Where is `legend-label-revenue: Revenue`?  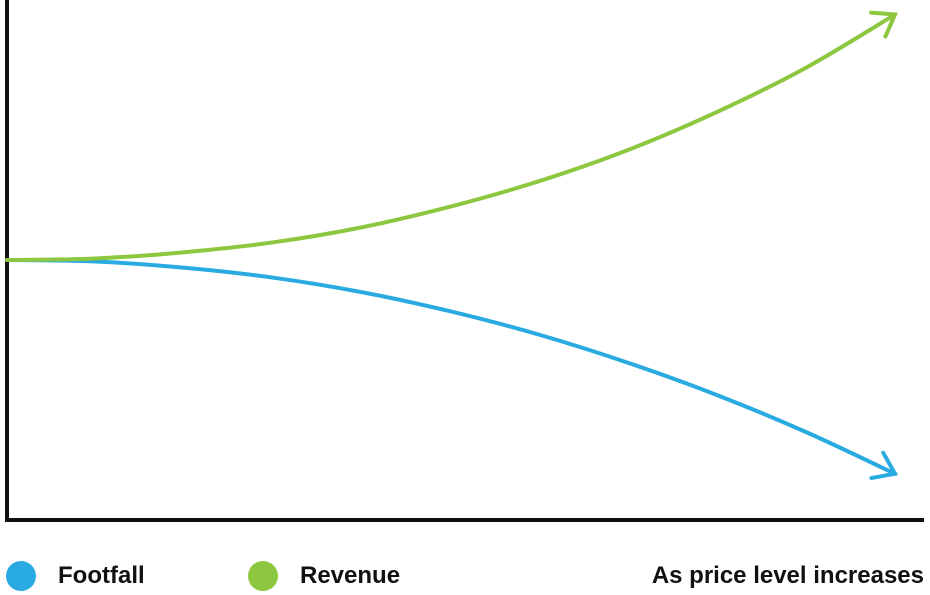
legend-label-revenue: Revenue is located at coordinates (350, 575).